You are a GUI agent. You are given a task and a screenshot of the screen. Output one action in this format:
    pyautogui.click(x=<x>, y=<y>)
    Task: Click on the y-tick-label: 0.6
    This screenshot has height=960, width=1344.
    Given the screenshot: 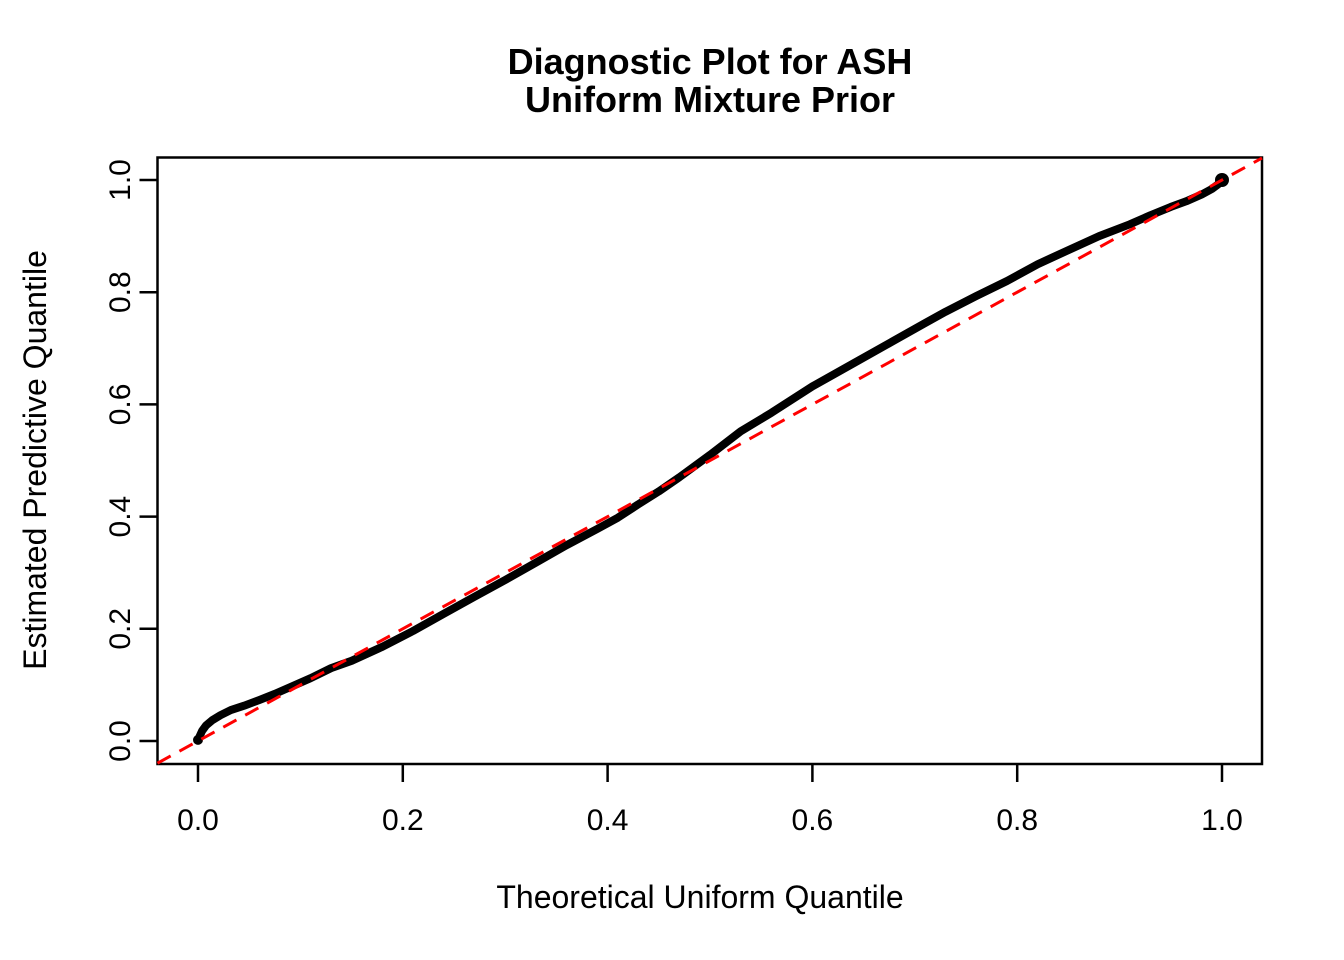 What is the action you would take?
    pyautogui.click(x=120, y=405)
    